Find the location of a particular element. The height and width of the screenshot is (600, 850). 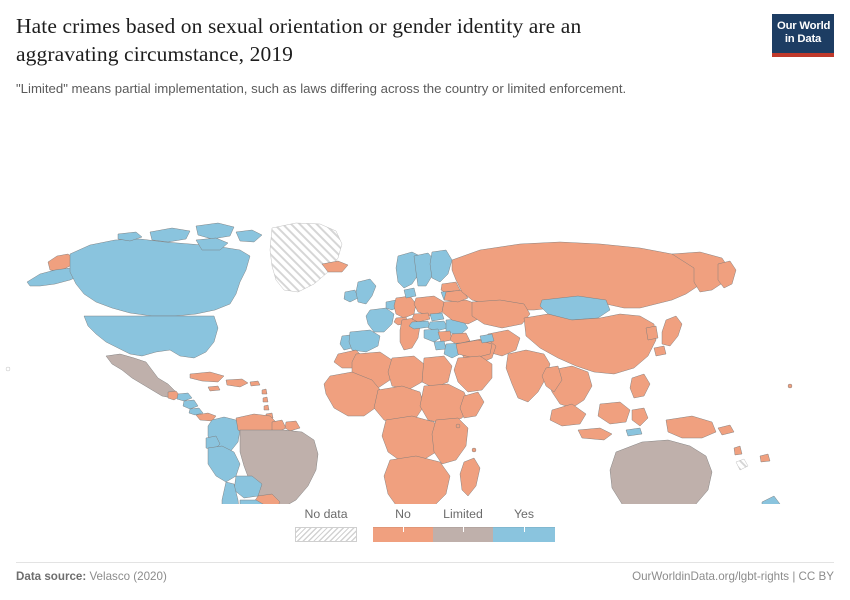

country-turkey is located at coordinates (474, 349).